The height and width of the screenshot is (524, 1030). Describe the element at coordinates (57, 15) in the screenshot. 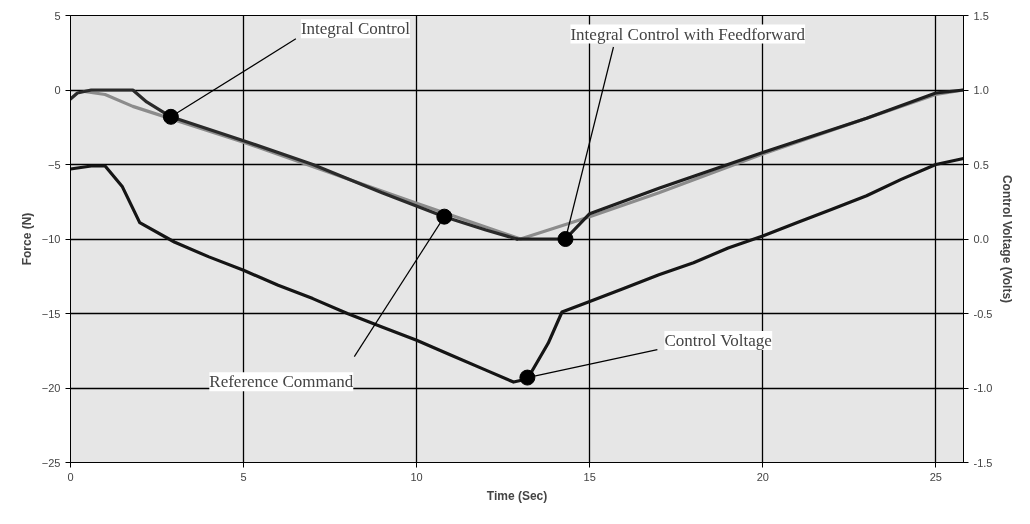

I see `y-tick-label: 5` at that location.